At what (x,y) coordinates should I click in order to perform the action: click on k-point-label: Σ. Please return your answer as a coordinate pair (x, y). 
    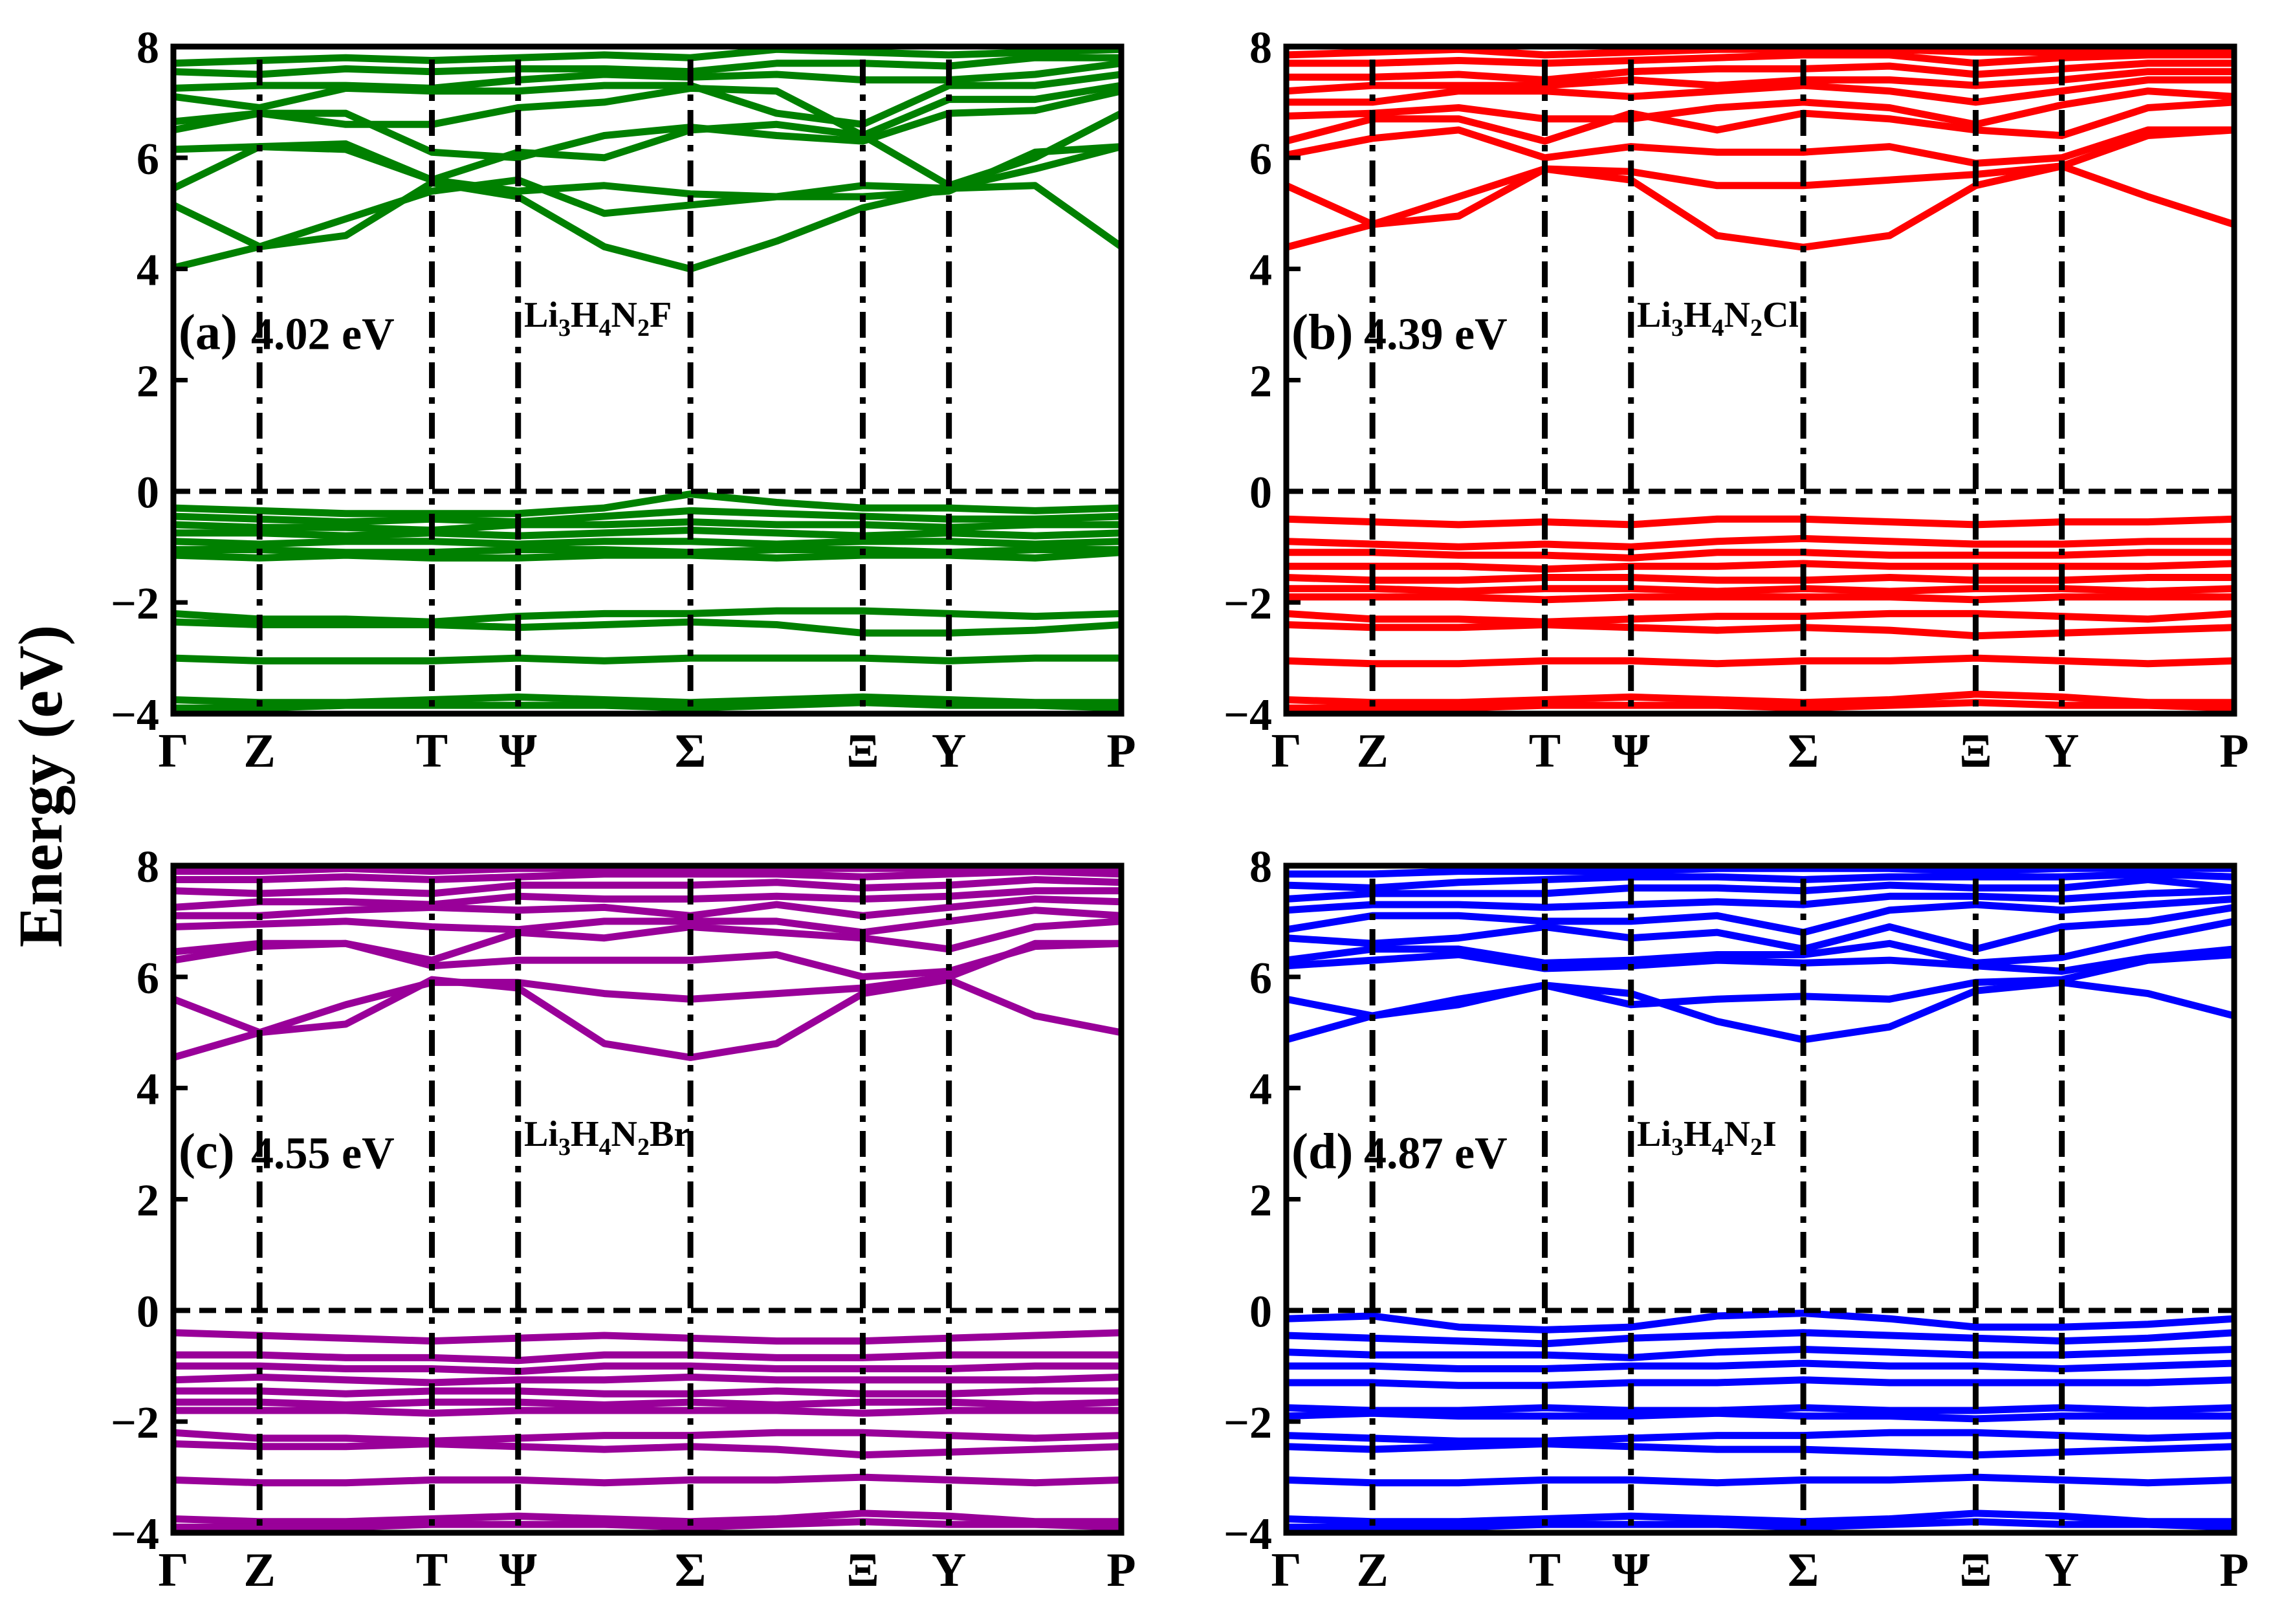
    Looking at the image, I should click on (690, 752).